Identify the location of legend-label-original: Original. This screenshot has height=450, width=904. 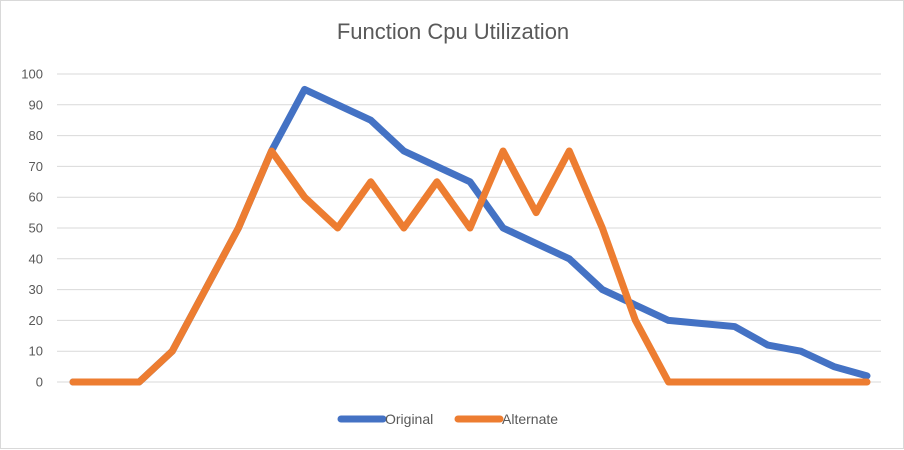
(409, 419).